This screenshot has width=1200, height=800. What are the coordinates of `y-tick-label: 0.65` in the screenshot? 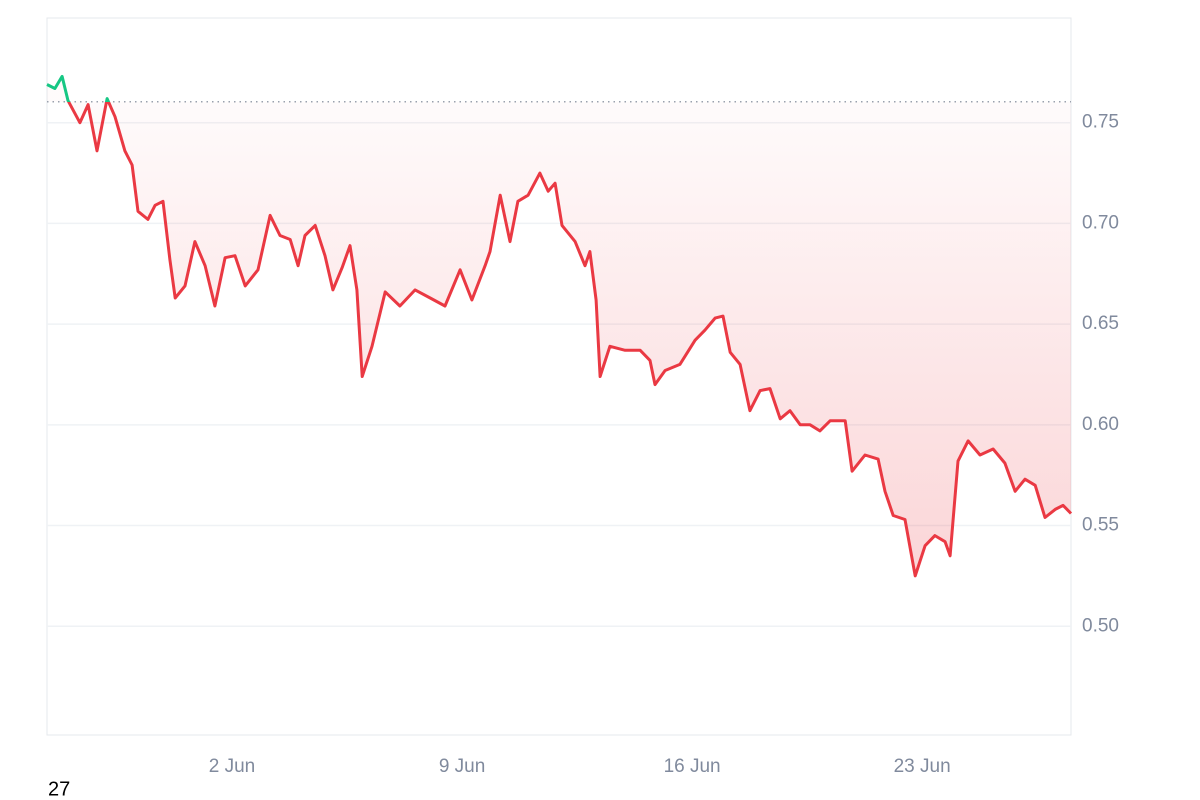 It's located at (1100, 323).